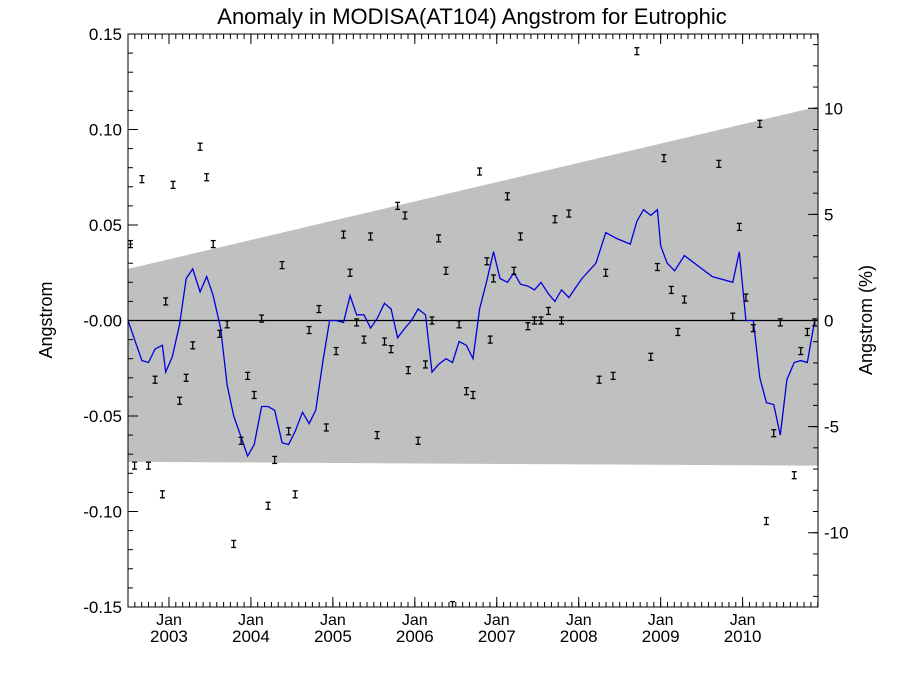 The image size is (900, 680). I want to click on x-tick-label-year: 2005, so click(333, 636).